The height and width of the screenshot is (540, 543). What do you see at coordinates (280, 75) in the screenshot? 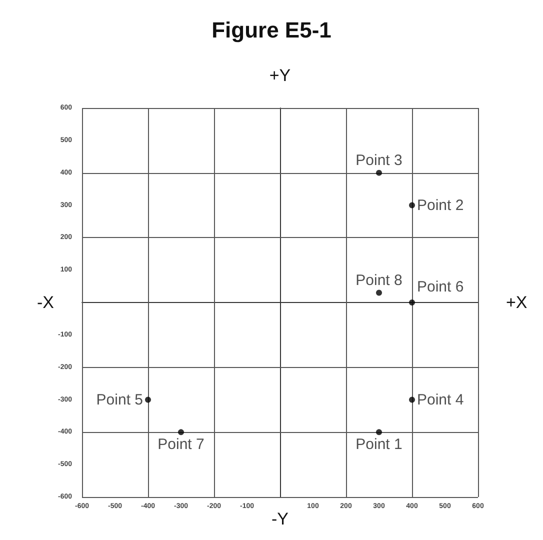
I see `y-axis-title: +Y` at bounding box center [280, 75].